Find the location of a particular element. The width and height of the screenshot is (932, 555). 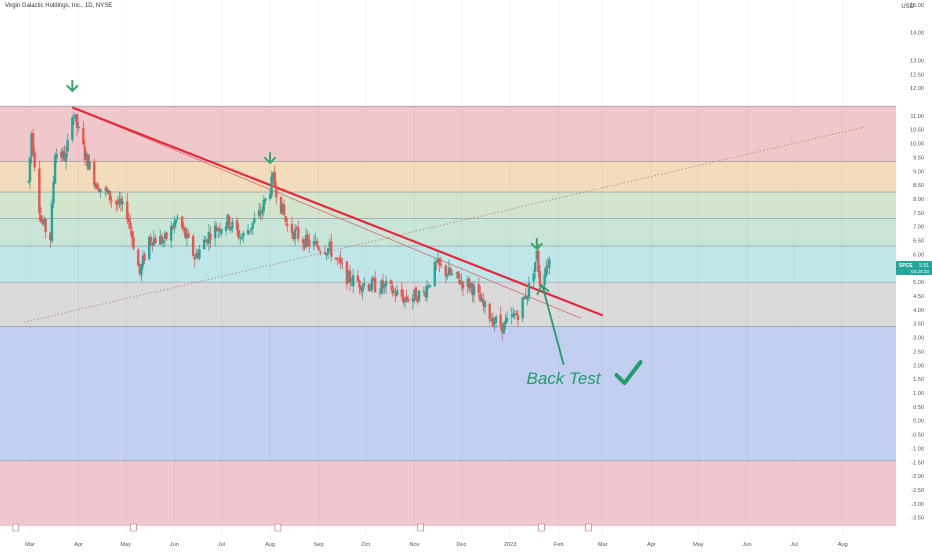

time-tick-label: Oct is located at coordinates (365, 545).